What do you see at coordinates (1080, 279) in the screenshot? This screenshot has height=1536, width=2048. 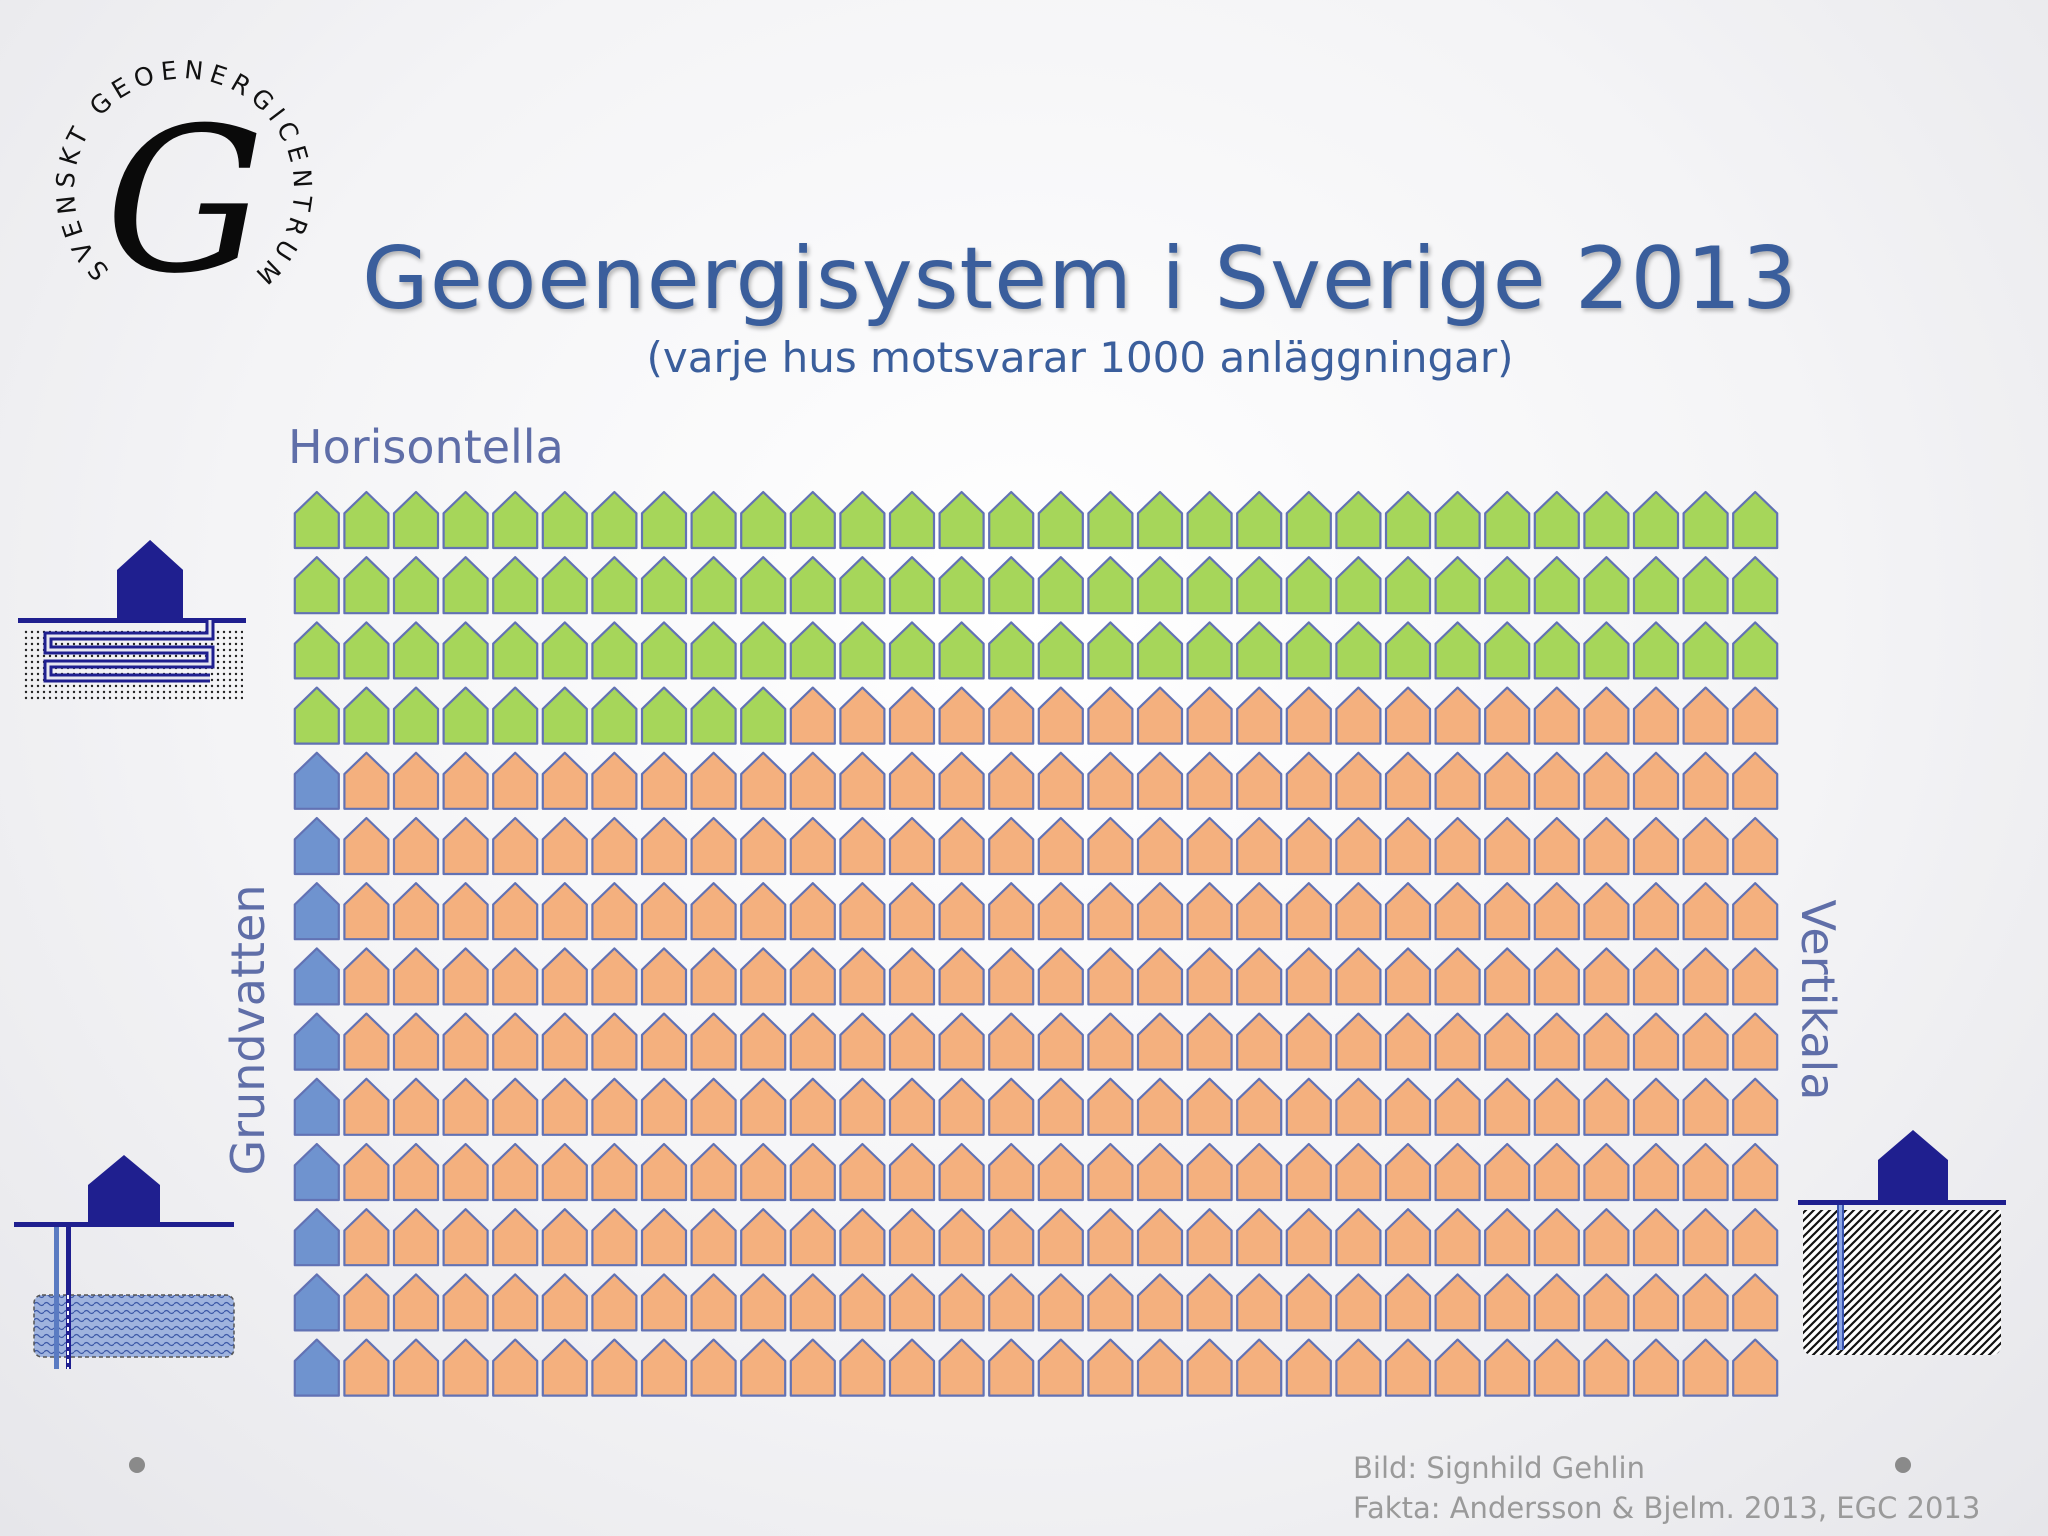 I see `chart-title: Geoenergisystem i Sverige 2013` at bounding box center [1080, 279].